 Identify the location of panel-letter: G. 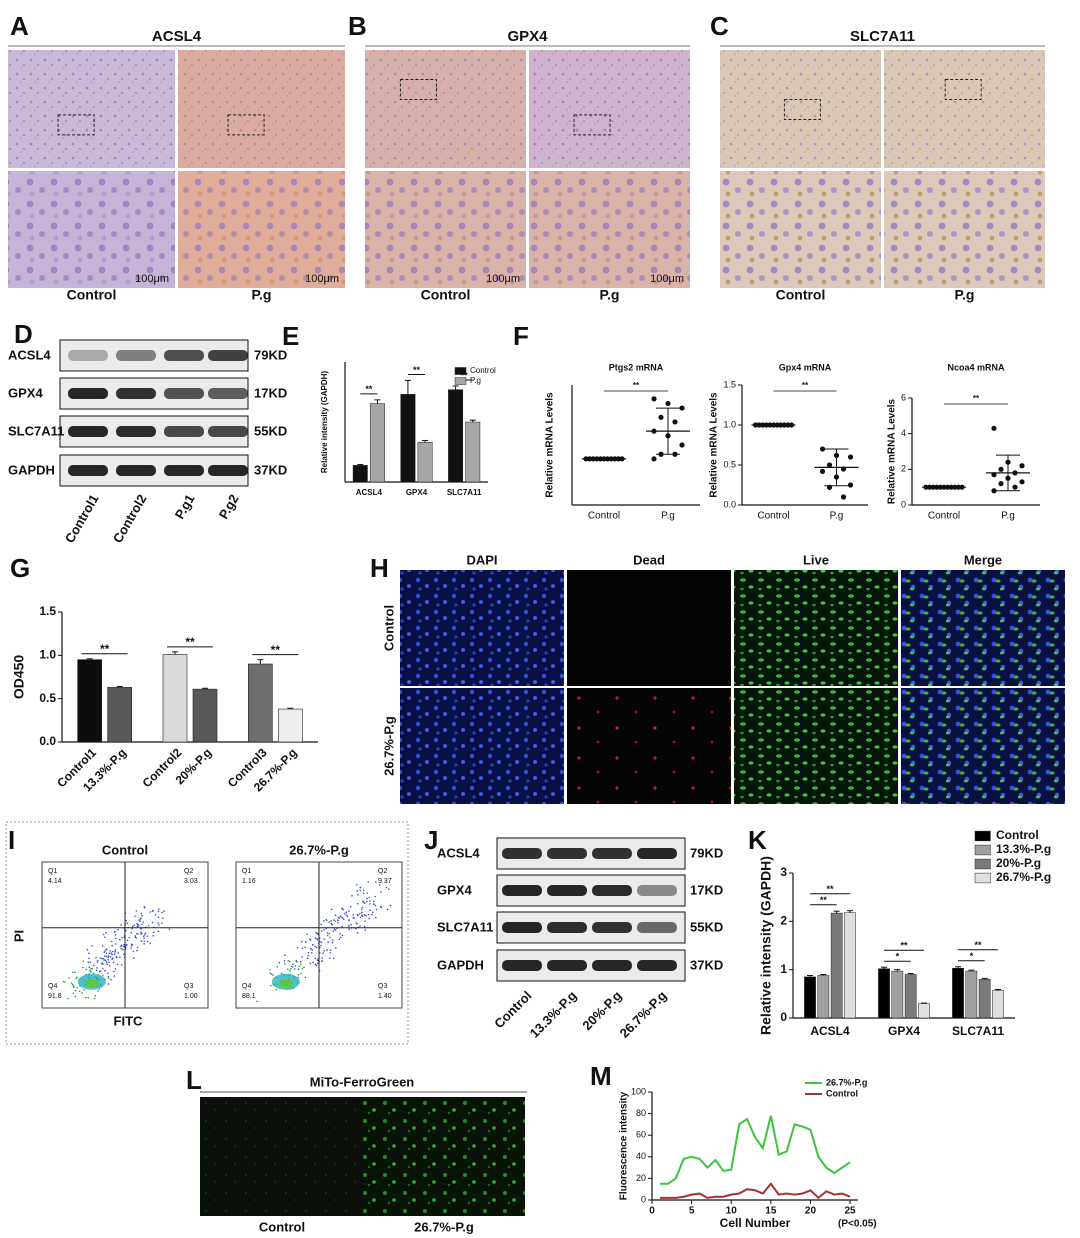
(20, 568).